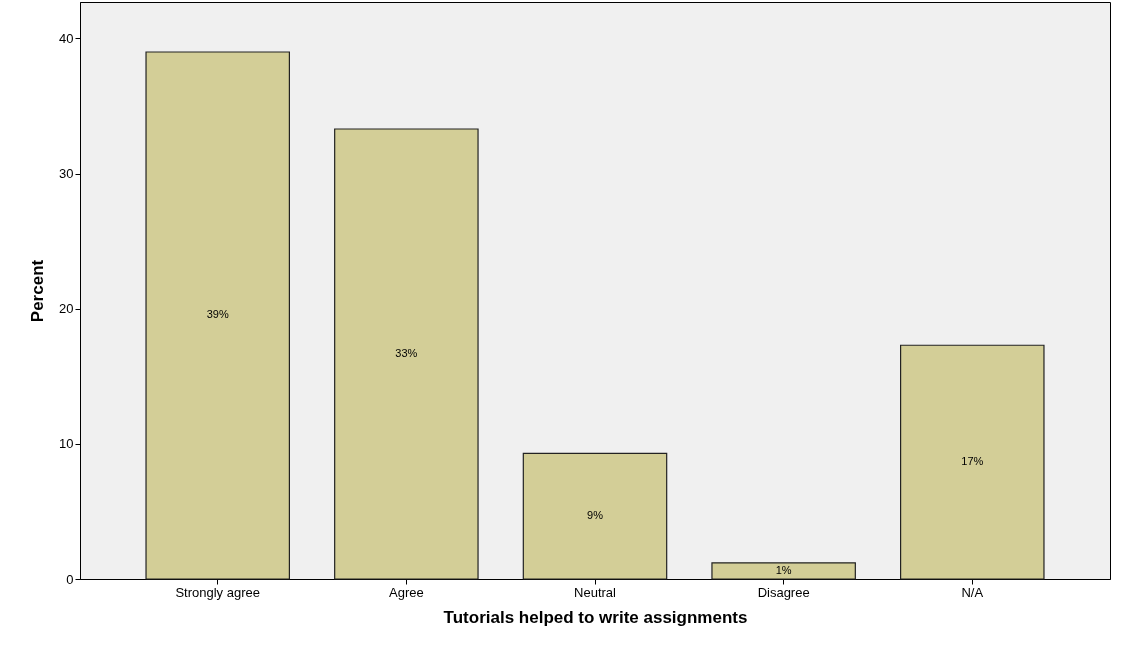 Image resolution: width=1130 pixels, height=647 pixels. Describe the element at coordinates (66, 309) in the screenshot. I see `y-tick-label: 20` at that location.